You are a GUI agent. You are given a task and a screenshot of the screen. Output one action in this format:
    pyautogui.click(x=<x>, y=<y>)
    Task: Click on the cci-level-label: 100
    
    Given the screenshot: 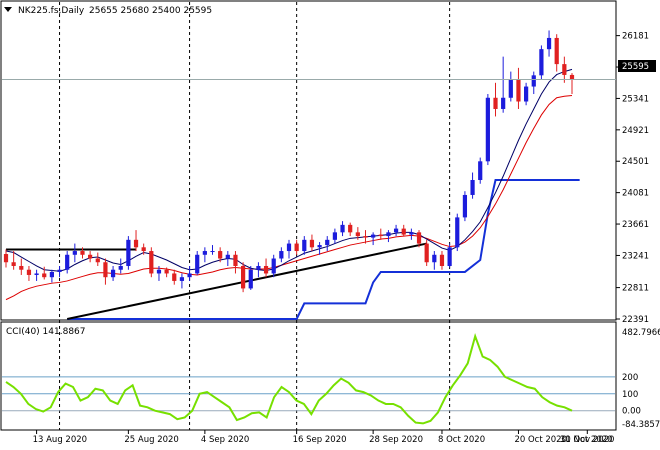 What is the action you would take?
    pyautogui.click(x=630, y=395)
    